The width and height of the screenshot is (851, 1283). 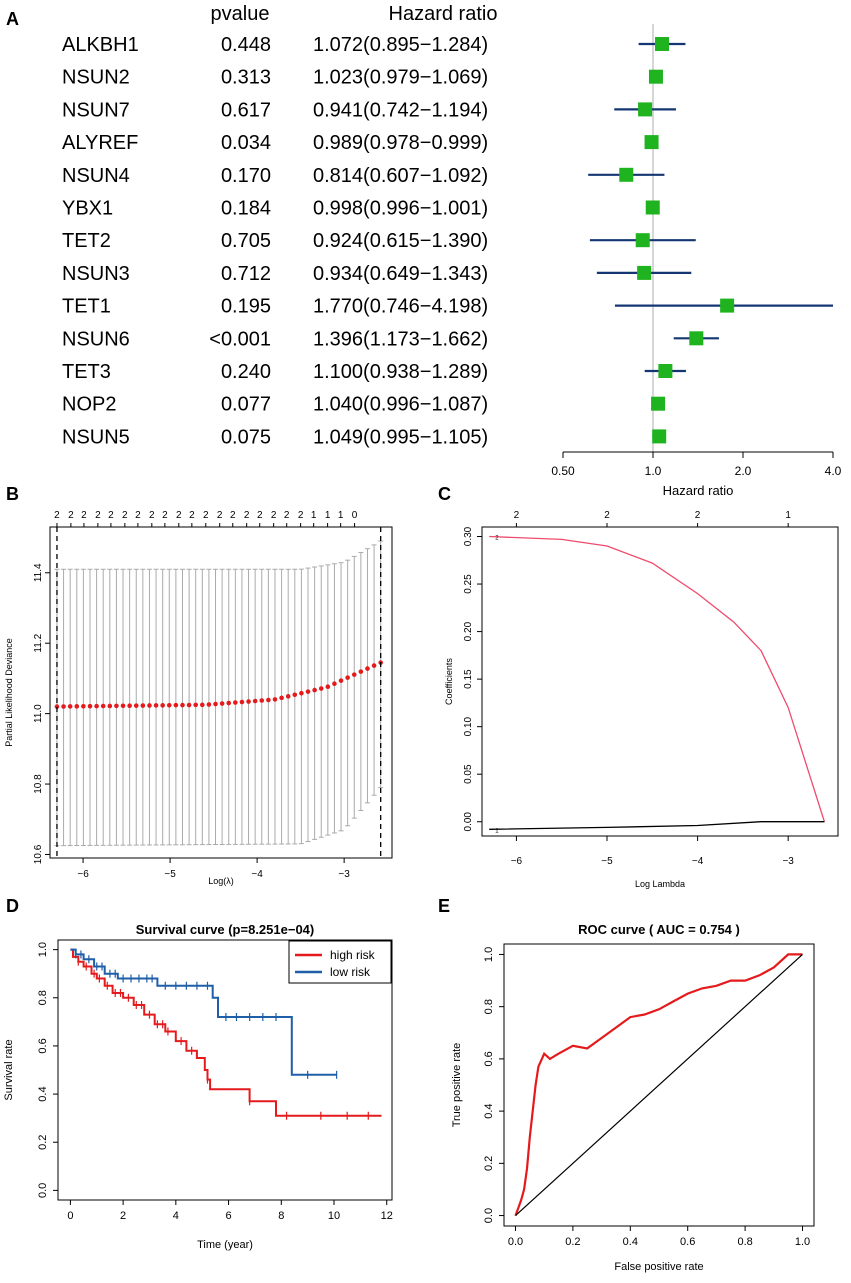 What do you see at coordinates (225, 929) in the screenshot?
I see `chart-title: Survival curve (p=8.251e−04)` at bounding box center [225, 929].